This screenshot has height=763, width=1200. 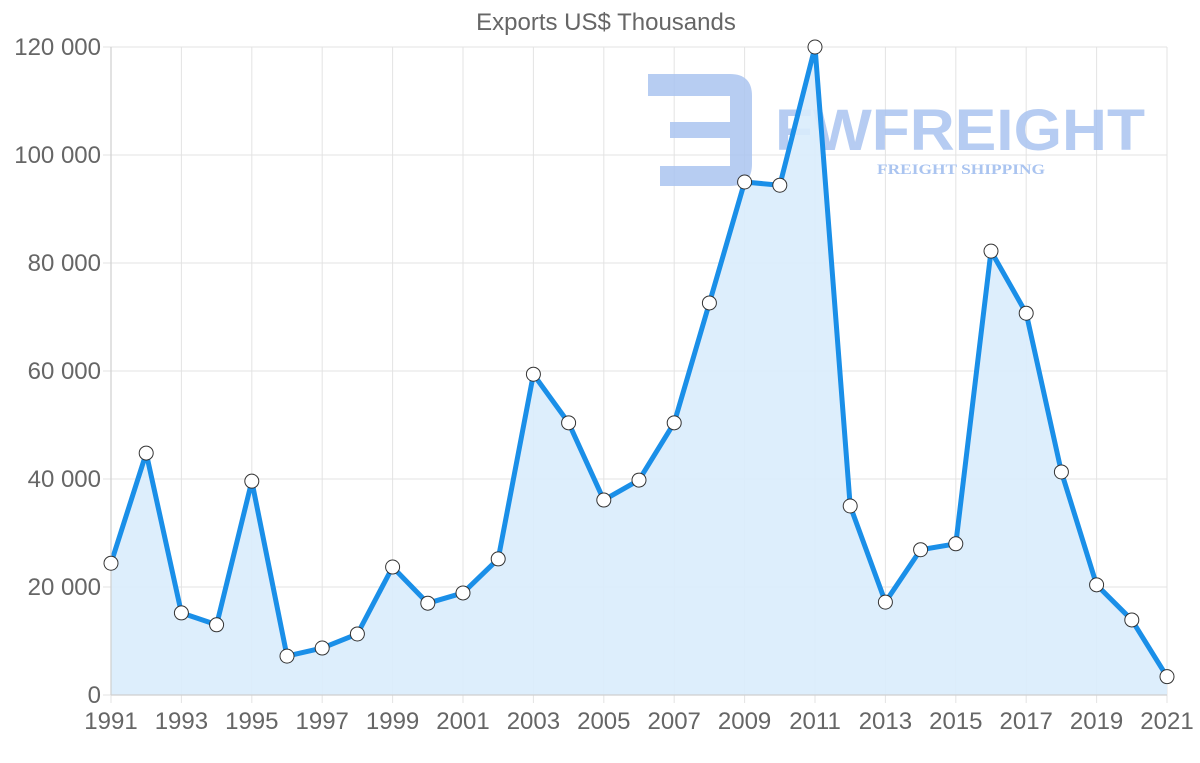 I want to click on watermark-brand: FWFREIGHT, so click(x=960, y=130).